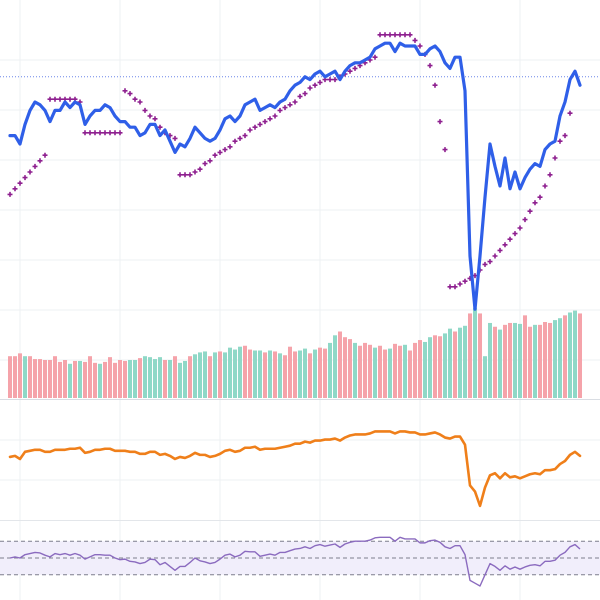  Describe the element at coordinates (295, 561) in the screenshot. I see `oscillator-line` at that location.